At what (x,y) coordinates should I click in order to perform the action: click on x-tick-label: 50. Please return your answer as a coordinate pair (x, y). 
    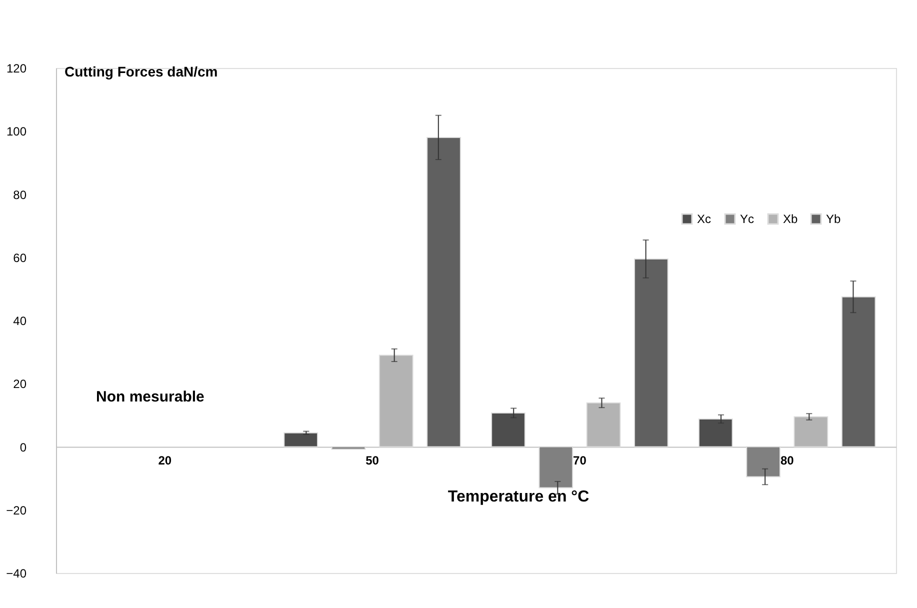
    Looking at the image, I should click on (373, 460).